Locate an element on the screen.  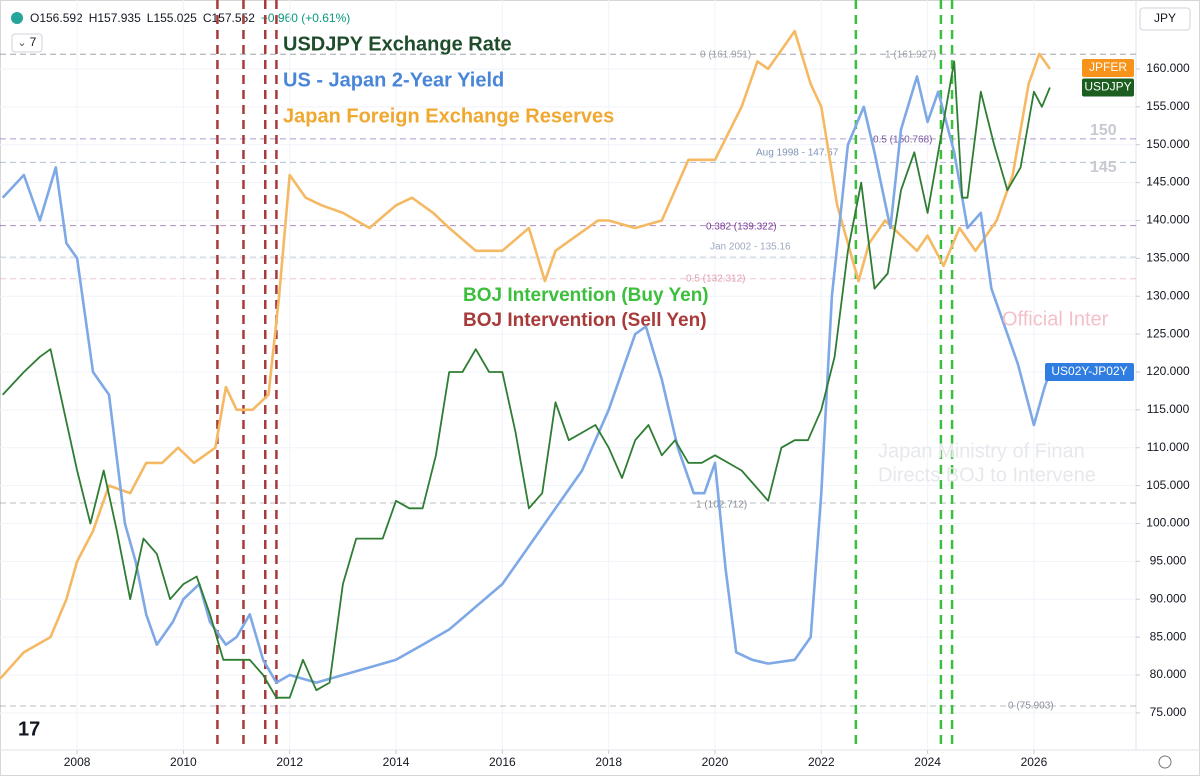
intervention-legend: BOJ Intervention (Sell Yen) is located at coordinates (585, 320).